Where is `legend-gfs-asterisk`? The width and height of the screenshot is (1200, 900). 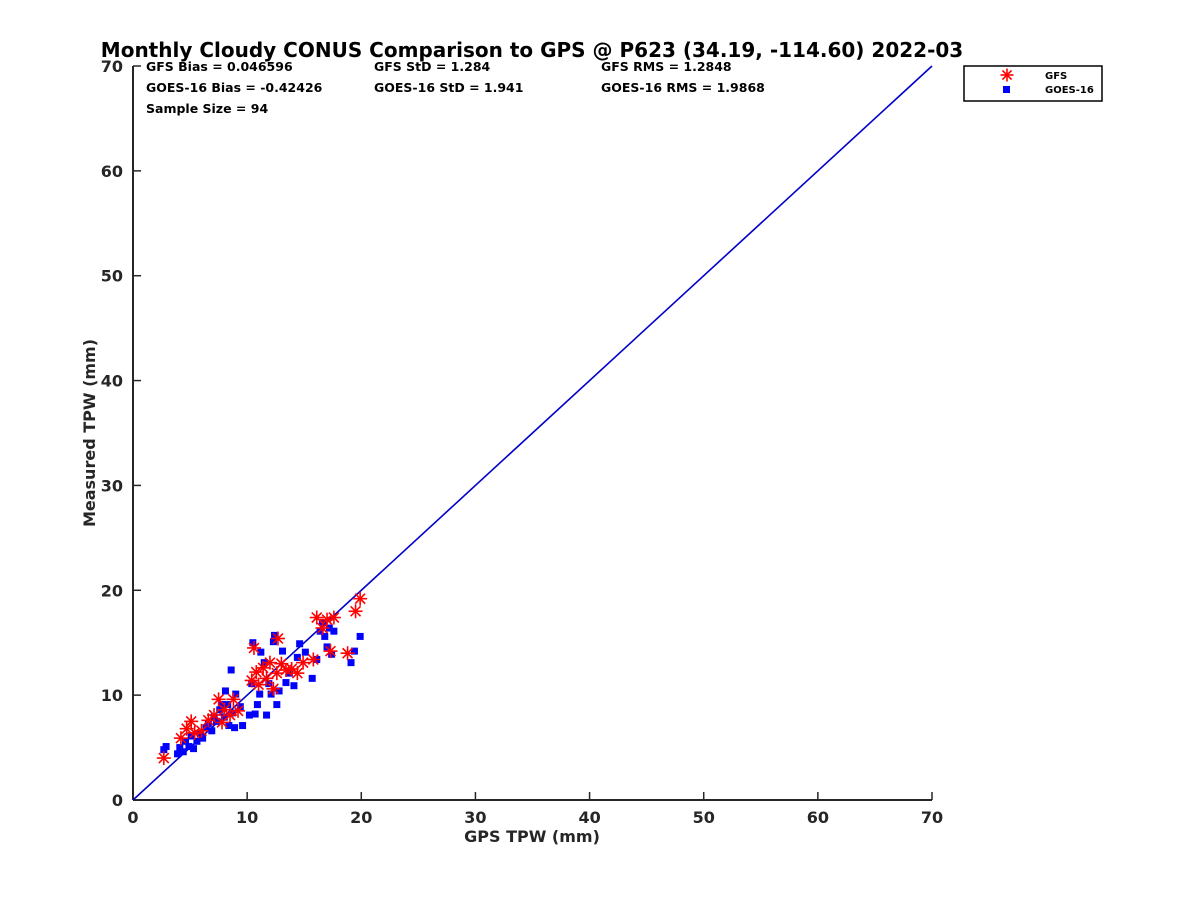 legend-gfs-asterisk is located at coordinates (1007, 75).